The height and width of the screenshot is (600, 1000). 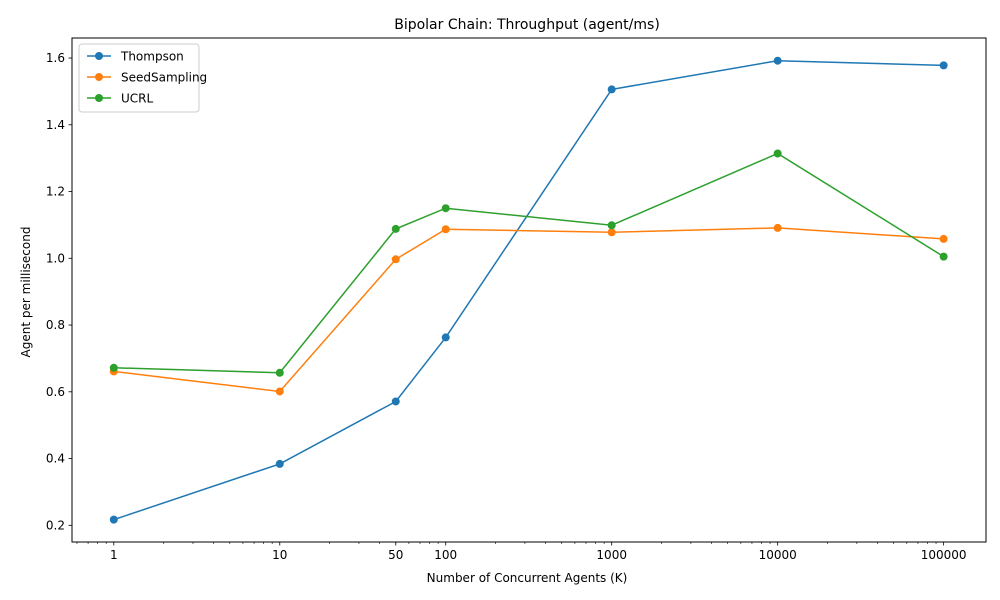 What do you see at coordinates (99, 98) in the screenshot?
I see `legend-marker-ucrl` at bounding box center [99, 98].